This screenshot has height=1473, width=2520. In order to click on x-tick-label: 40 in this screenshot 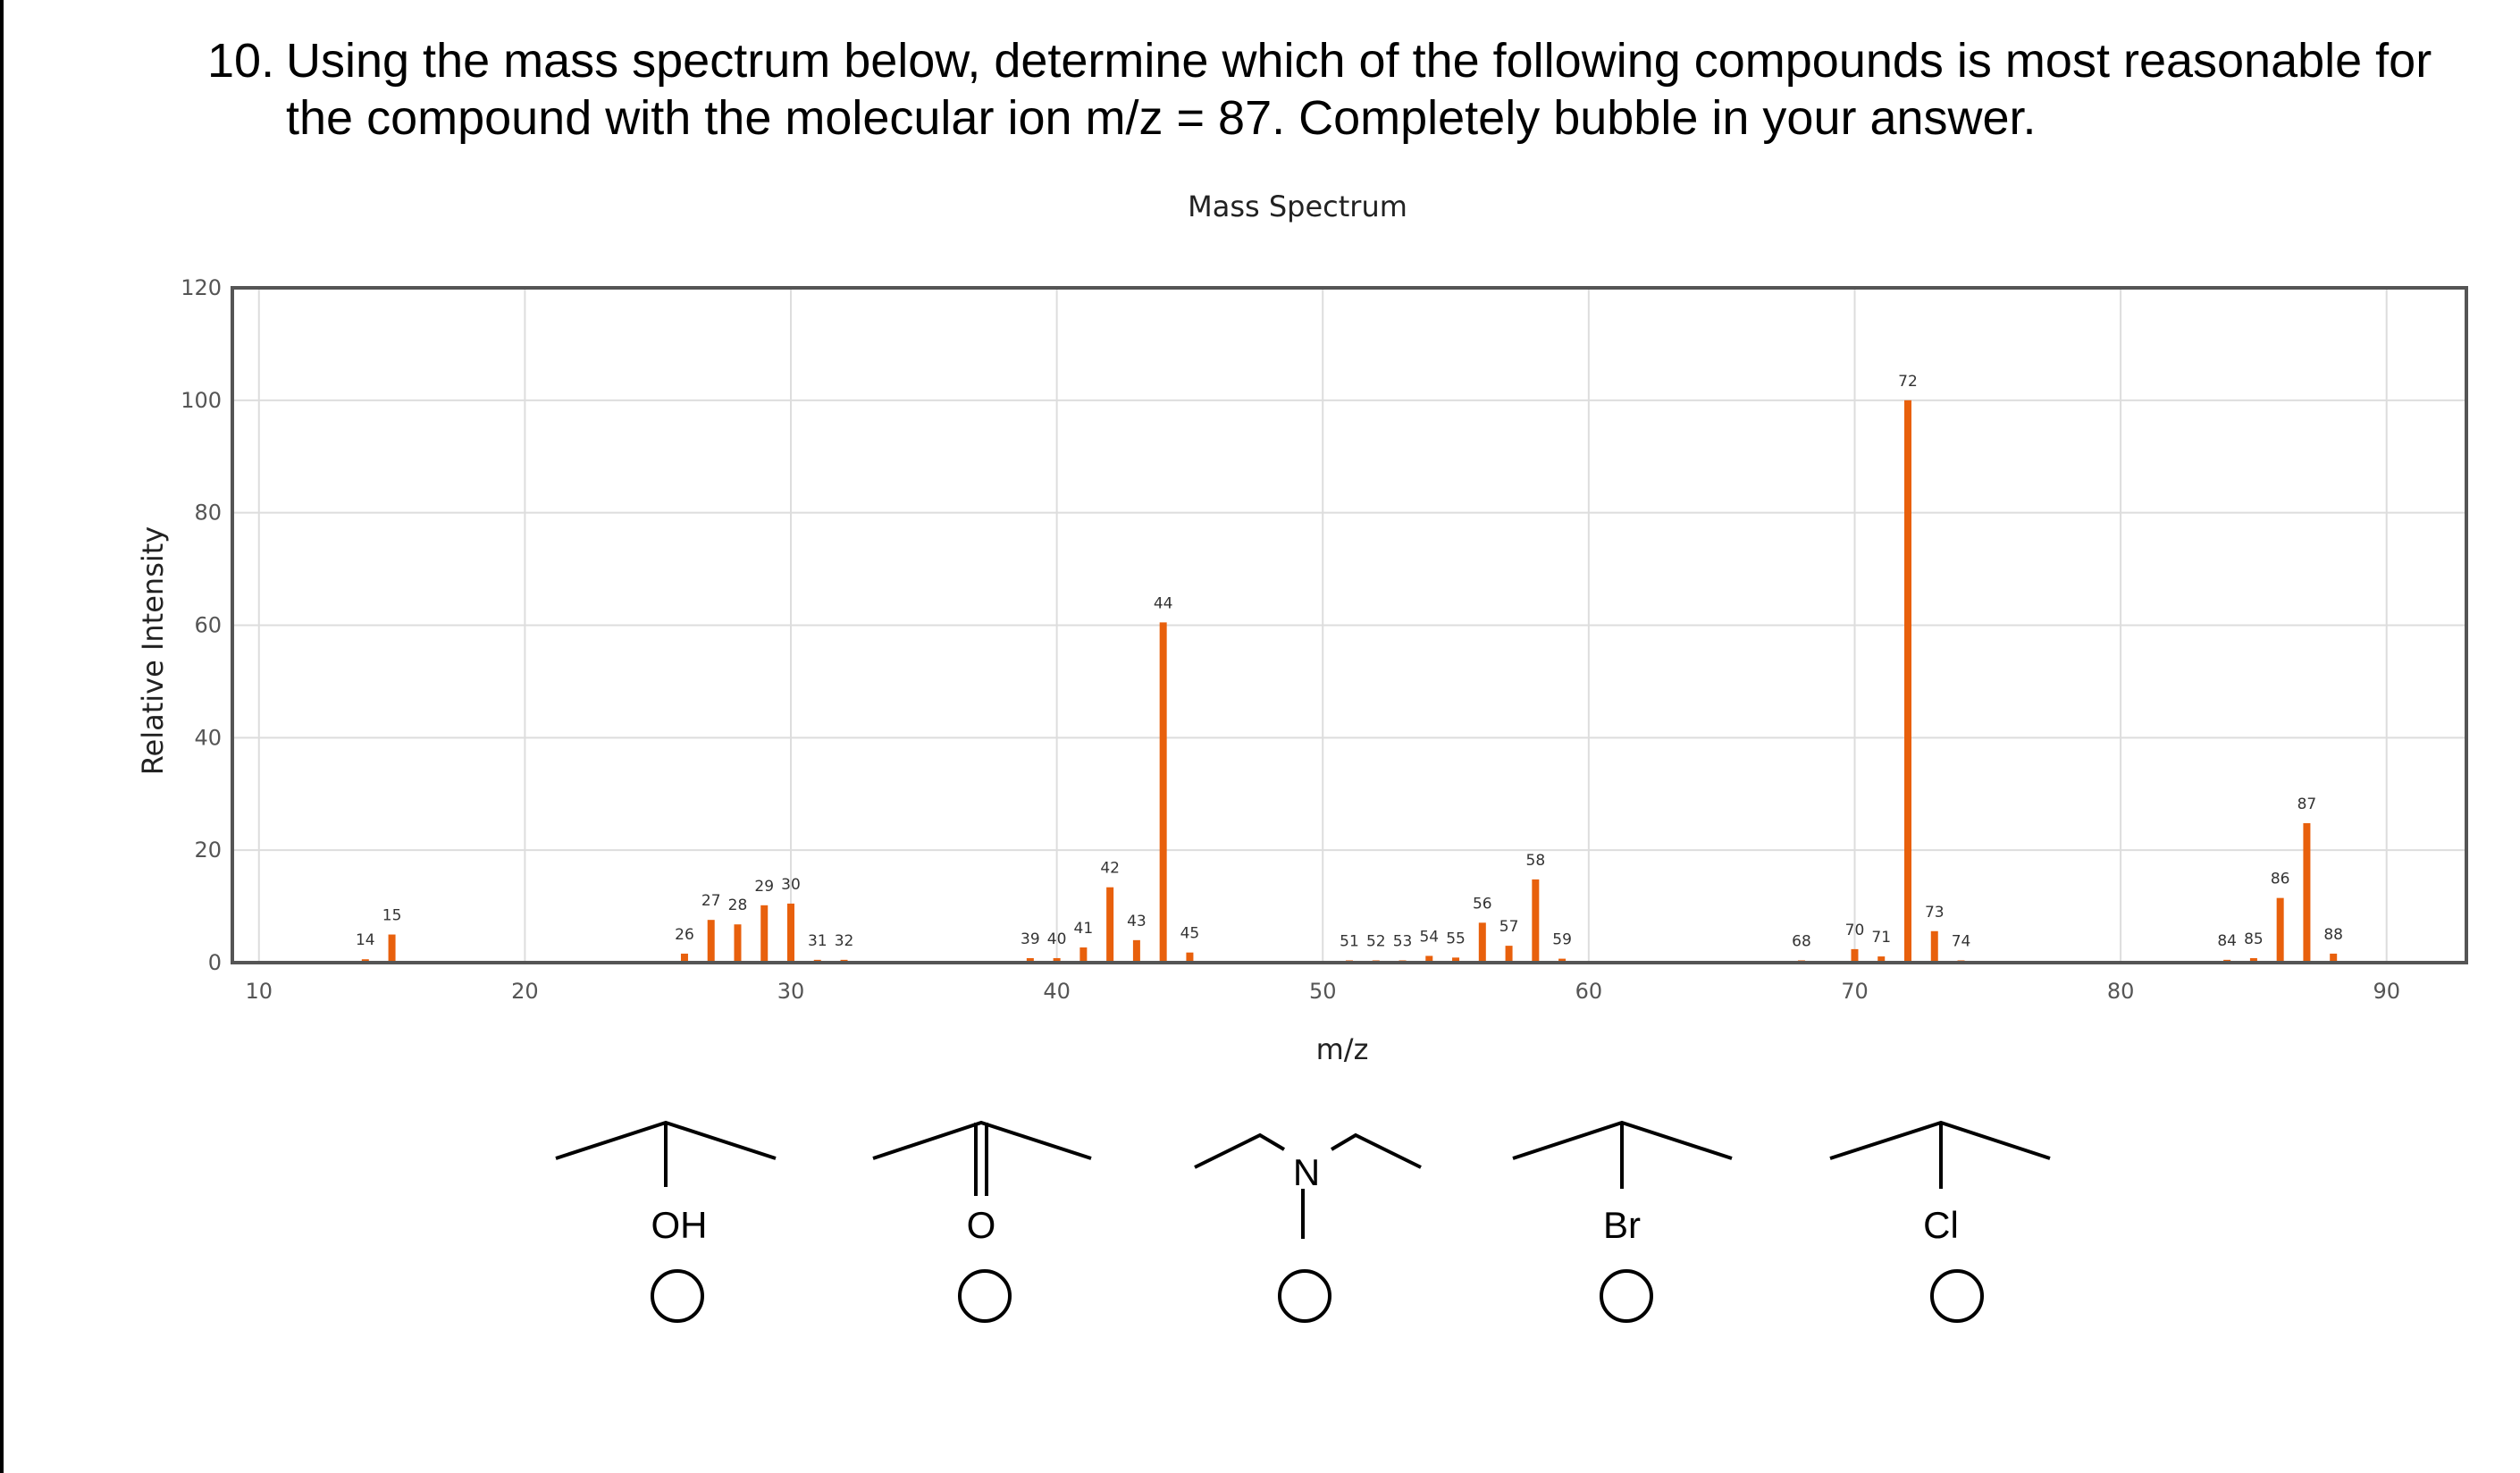, I will do `click(1057, 991)`.